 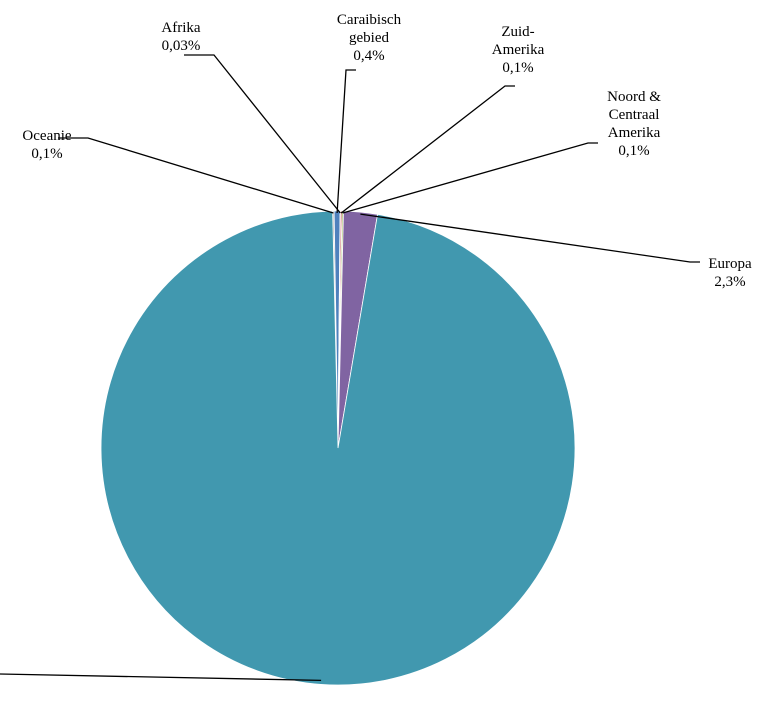 What do you see at coordinates (262, 134) in the screenshot?
I see `leader-line-afrika` at bounding box center [262, 134].